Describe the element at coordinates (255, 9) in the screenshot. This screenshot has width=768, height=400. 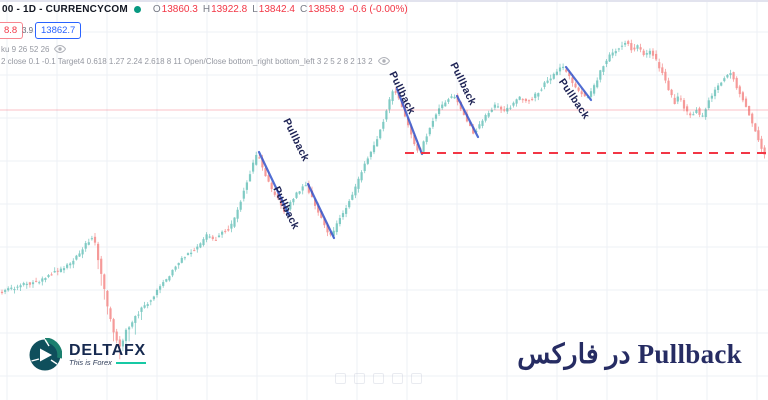
I see `low-label: L` at that location.